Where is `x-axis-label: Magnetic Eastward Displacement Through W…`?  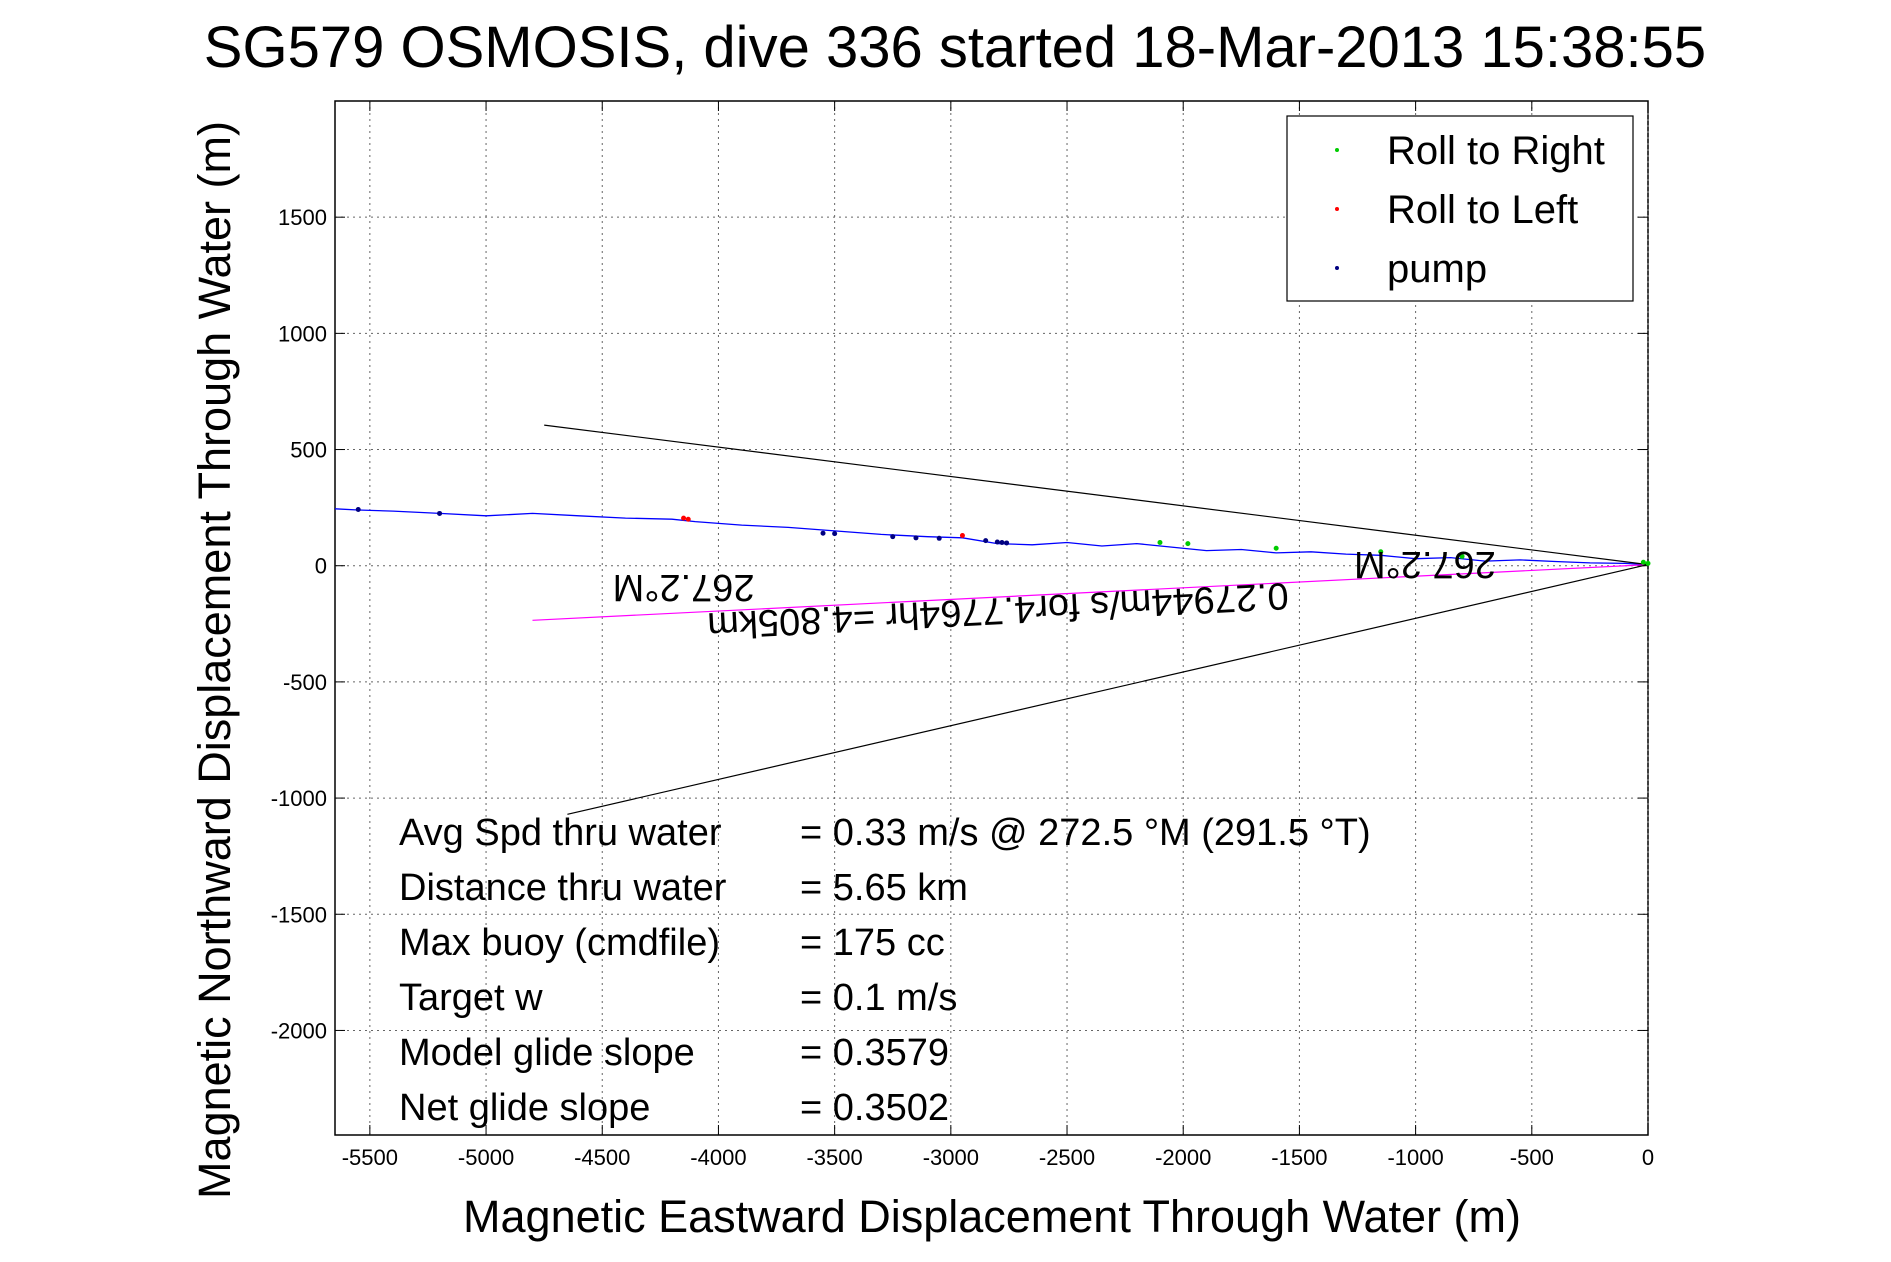
x-axis-label: Magnetic Eastward Displacement Through W… is located at coordinates (992, 1216).